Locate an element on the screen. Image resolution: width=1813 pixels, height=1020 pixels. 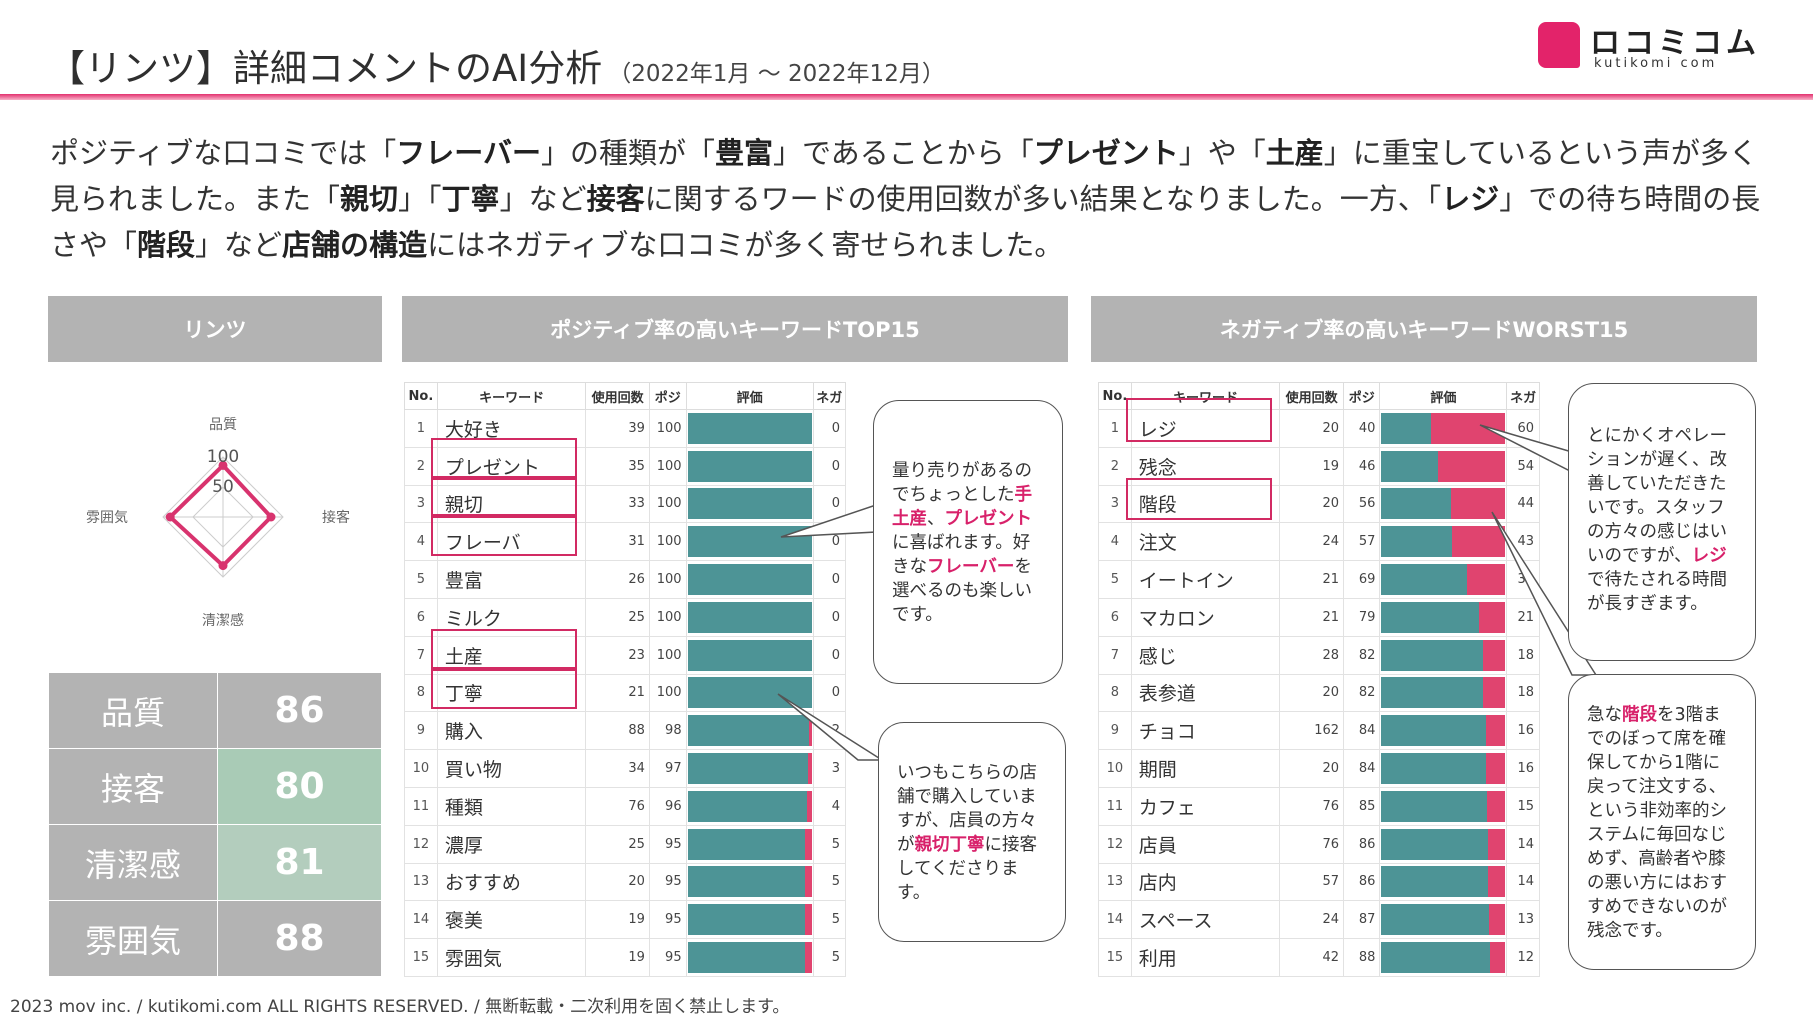
usage-count: 76 is located at coordinates (1312, 844).